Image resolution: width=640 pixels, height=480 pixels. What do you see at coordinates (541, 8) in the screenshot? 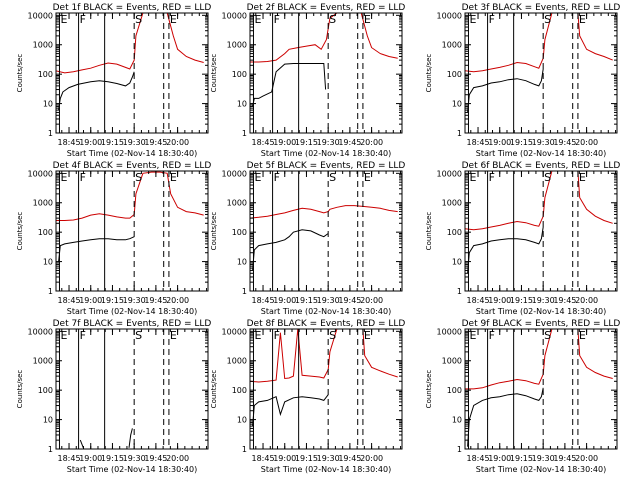
I see `panel-title: Det 3f BLACK = Events, RED = LLD` at bounding box center [541, 8].